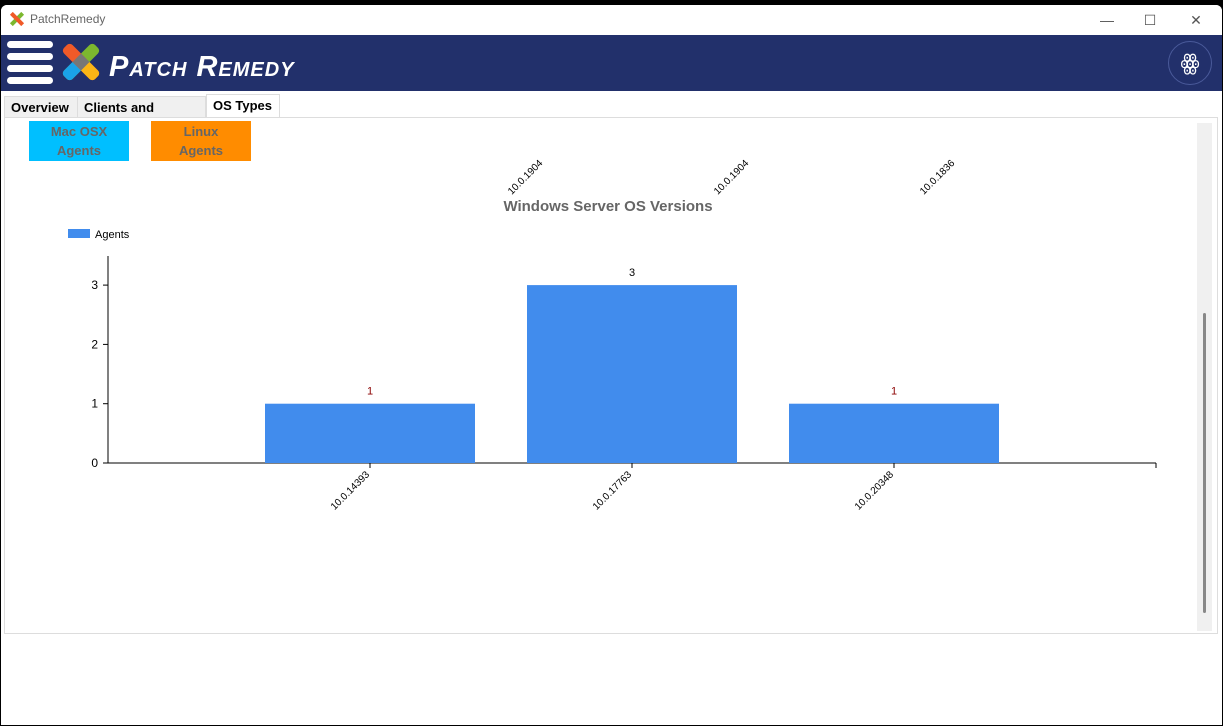 The width and height of the screenshot is (1223, 726). I want to click on tab-overview: Overview, so click(41, 107).